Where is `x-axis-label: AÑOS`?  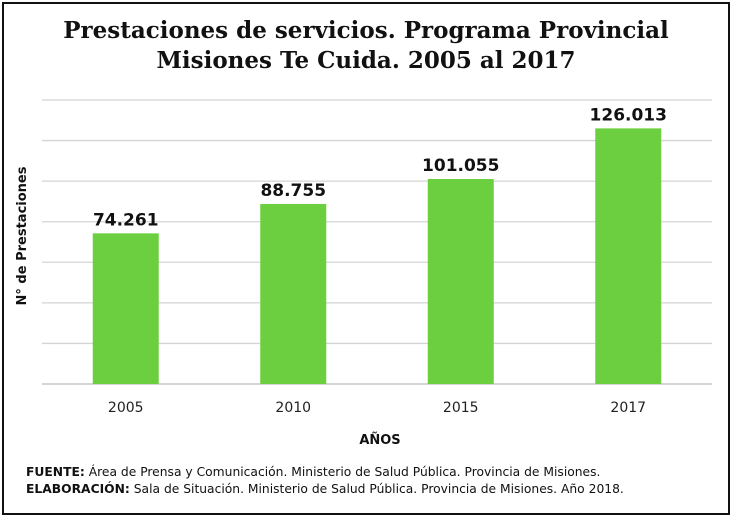 x-axis-label: AÑOS is located at coordinates (379, 440).